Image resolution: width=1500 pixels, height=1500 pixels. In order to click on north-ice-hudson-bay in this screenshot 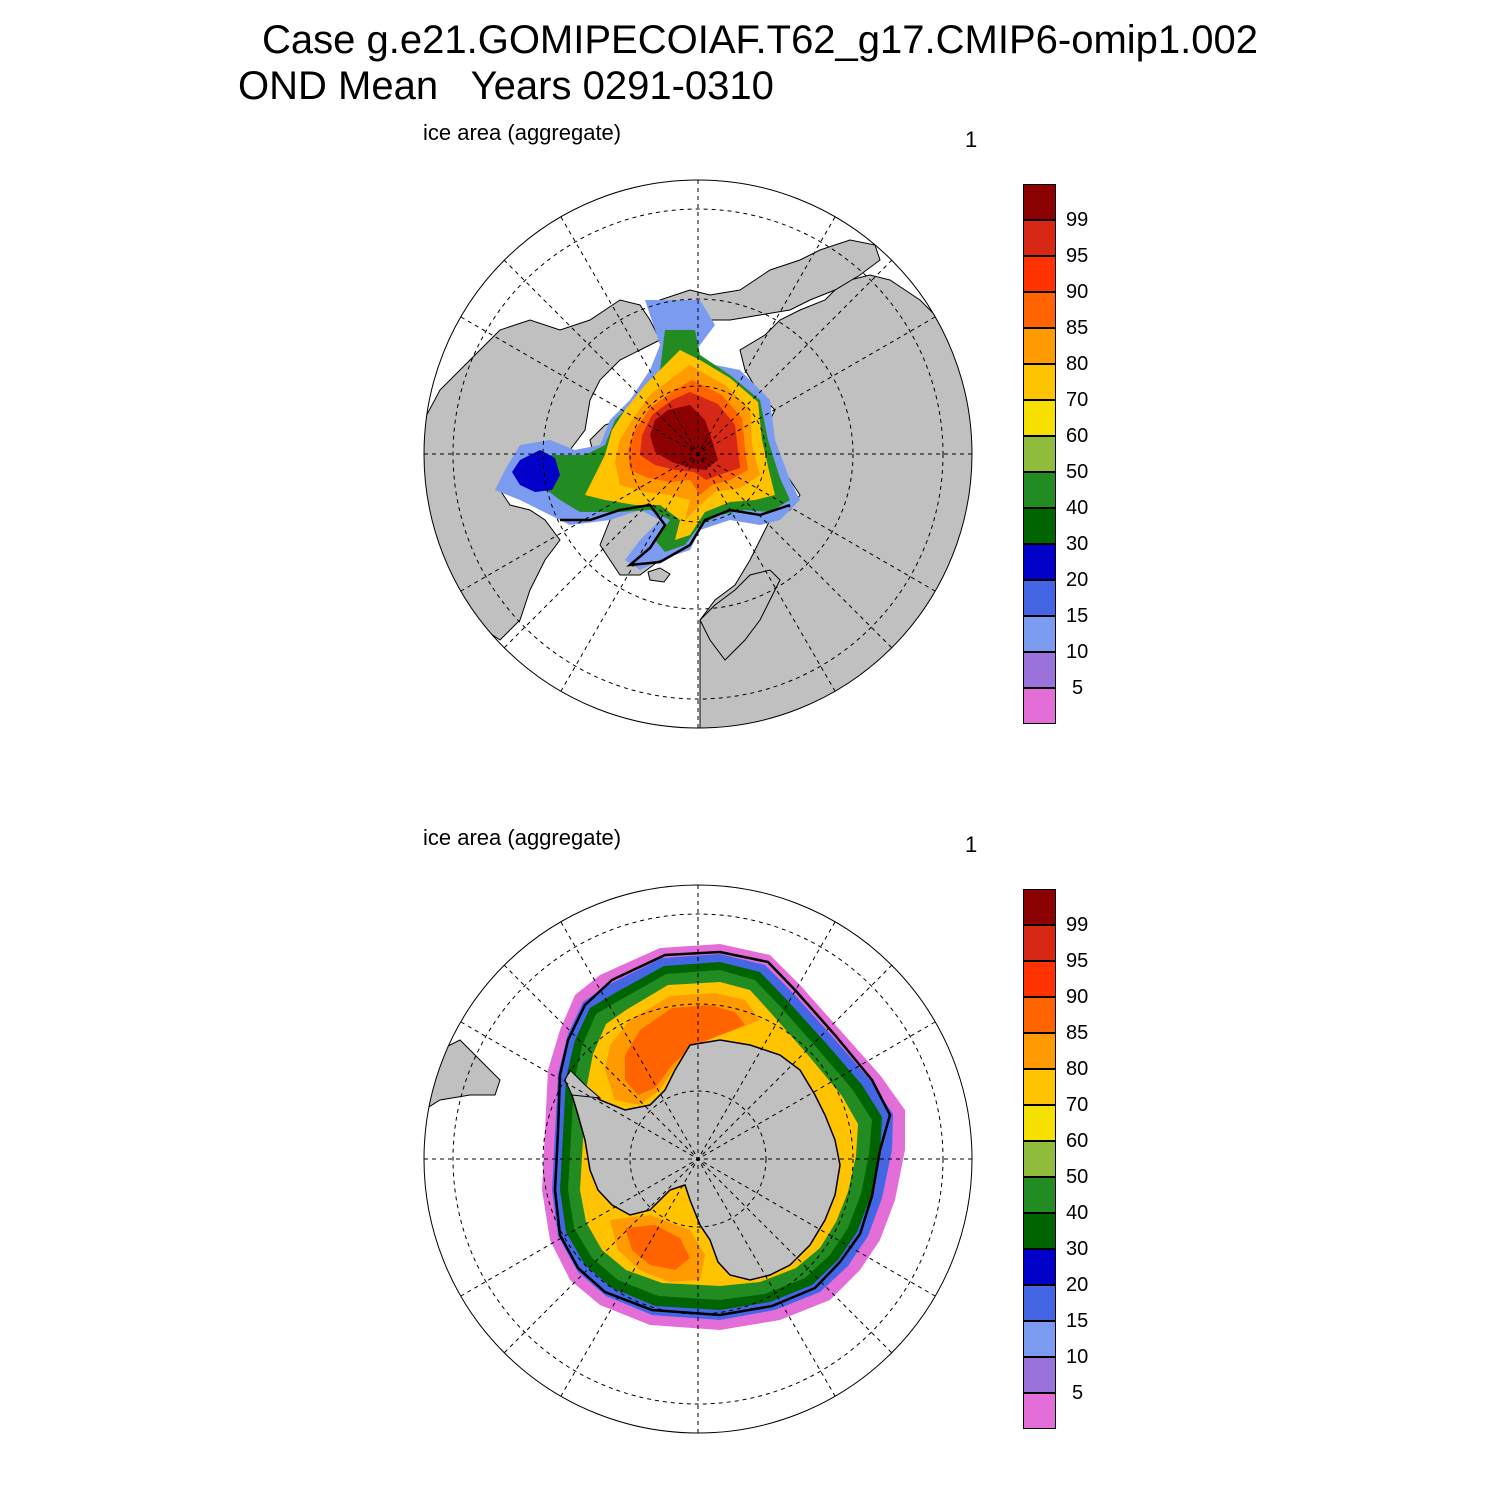, I will do `click(536, 471)`.